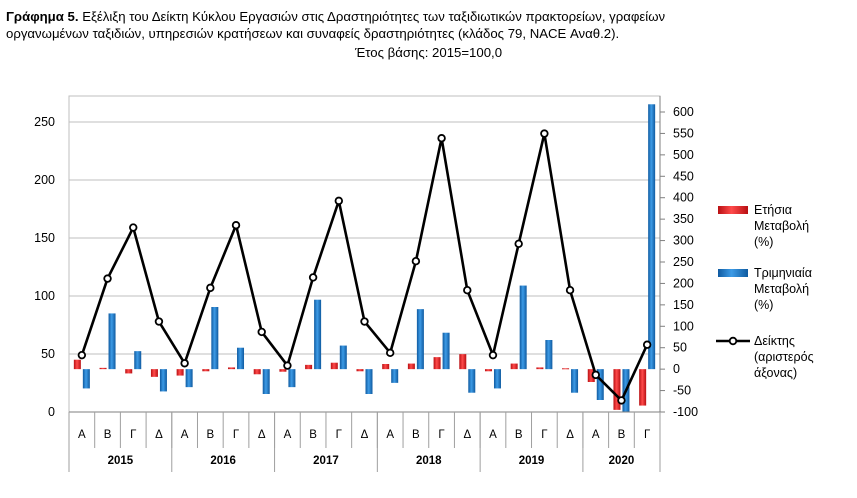 Image resolution: width=857 pixels, height=498 pixels. What do you see at coordinates (428, 52) in the screenshot?
I see `caption-base-year: Έτος βάσης: 2015=100,0` at bounding box center [428, 52].